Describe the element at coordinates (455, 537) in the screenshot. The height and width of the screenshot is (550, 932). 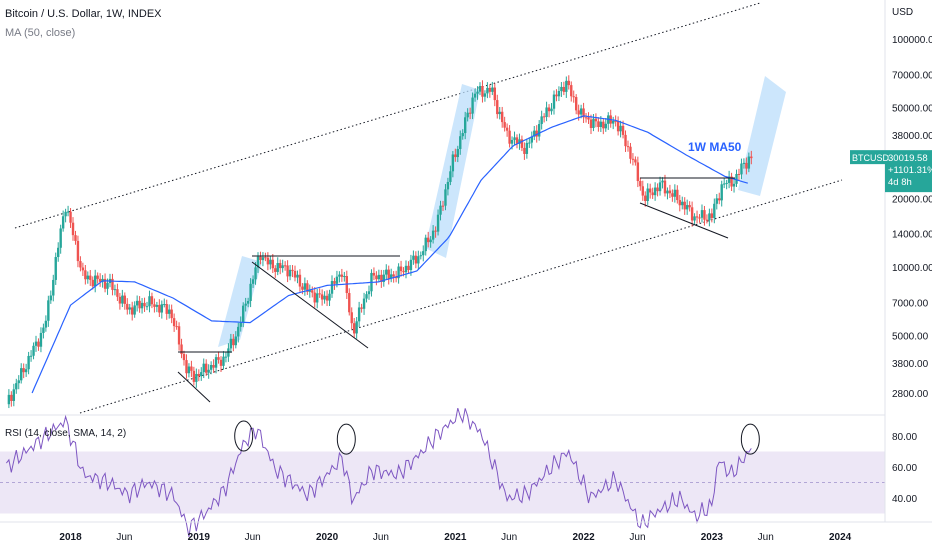
I see `time-tick-label: 2021` at that location.